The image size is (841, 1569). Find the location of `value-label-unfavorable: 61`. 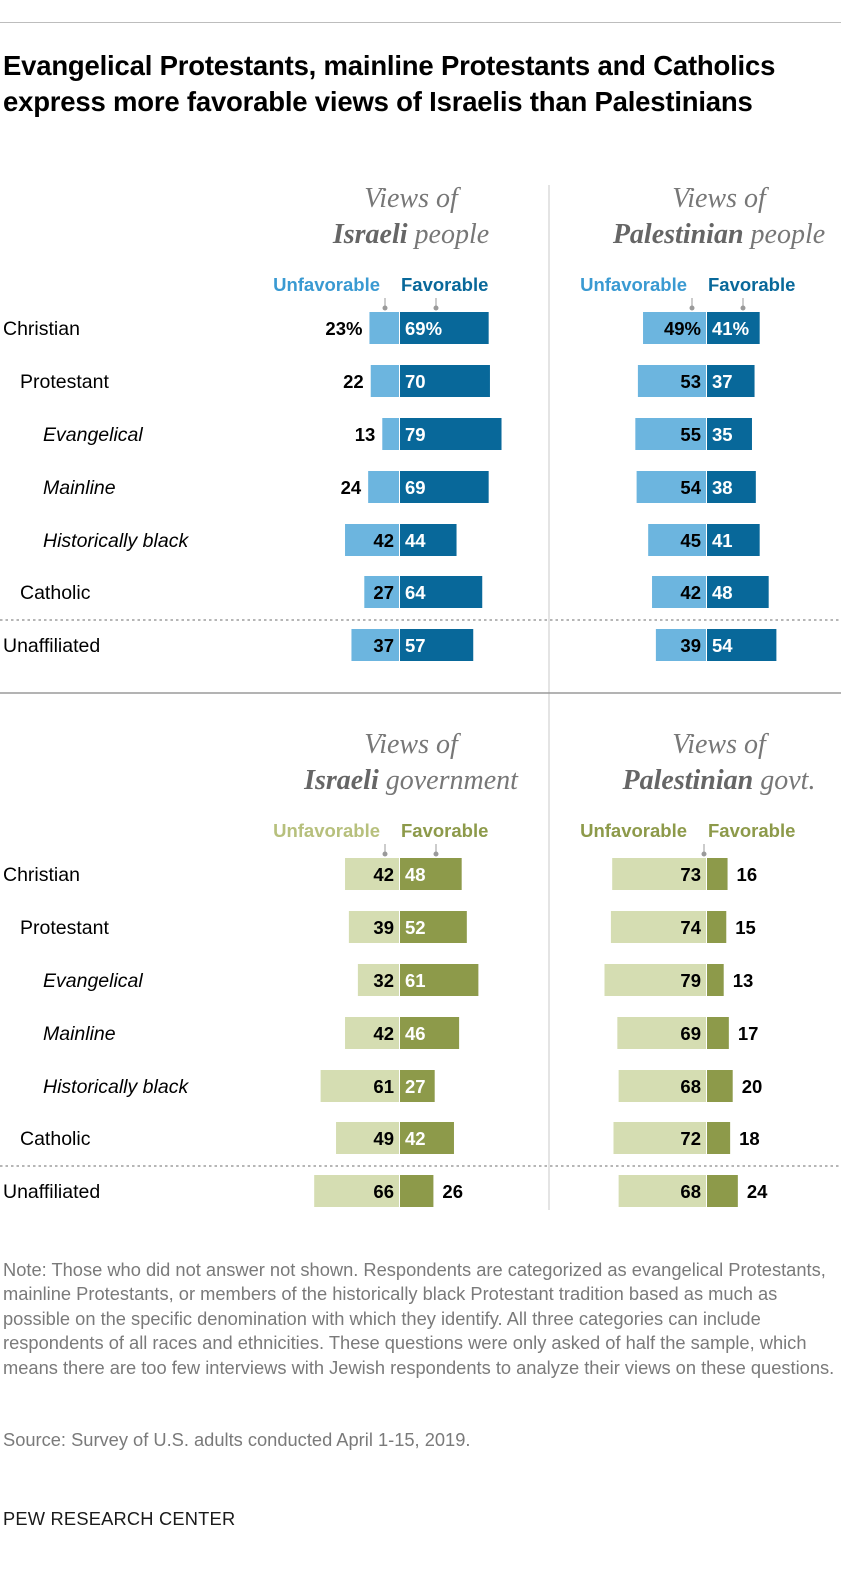

value-label-unfavorable: 61 is located at coordinates (383, 1086).